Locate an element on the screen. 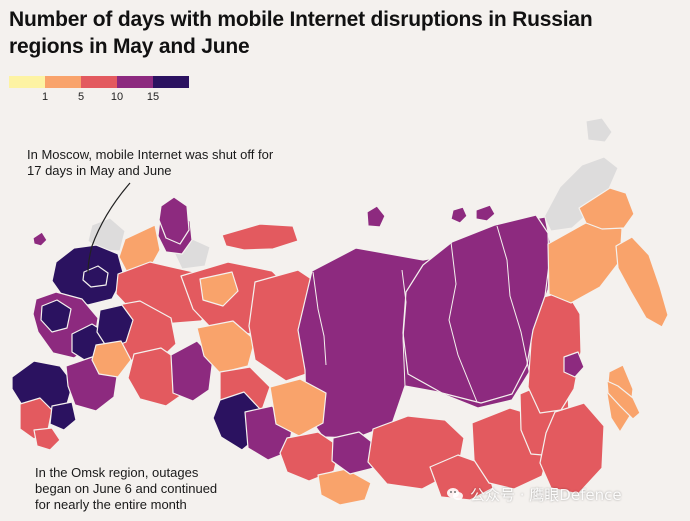 This screenshot has height=521, width=690. legend-swatch-low is located at coordinates (63, 82).